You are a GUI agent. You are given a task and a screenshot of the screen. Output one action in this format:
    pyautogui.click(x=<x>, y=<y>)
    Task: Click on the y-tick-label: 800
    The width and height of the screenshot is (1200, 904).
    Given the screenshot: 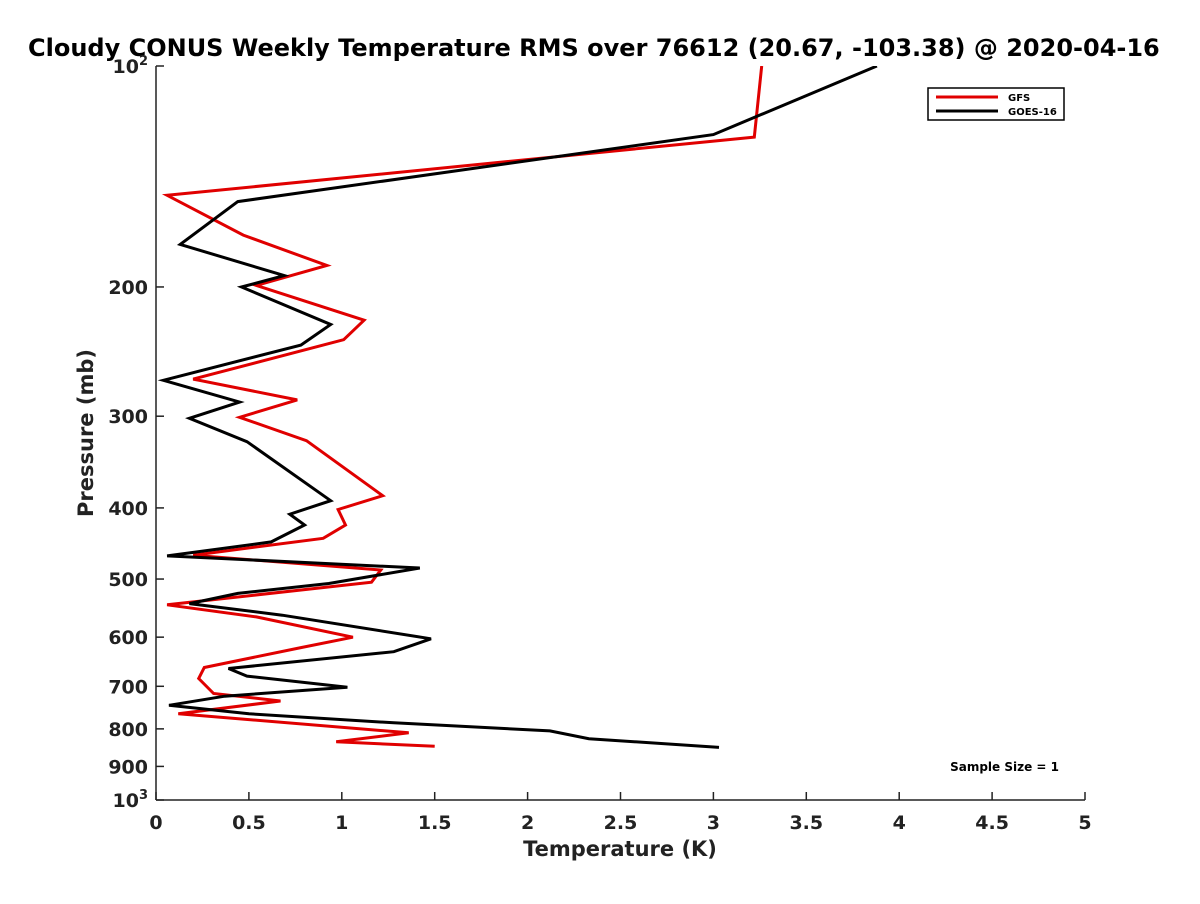 What is the action you would take?
    pyautogui.click(x=128, y=730)
    